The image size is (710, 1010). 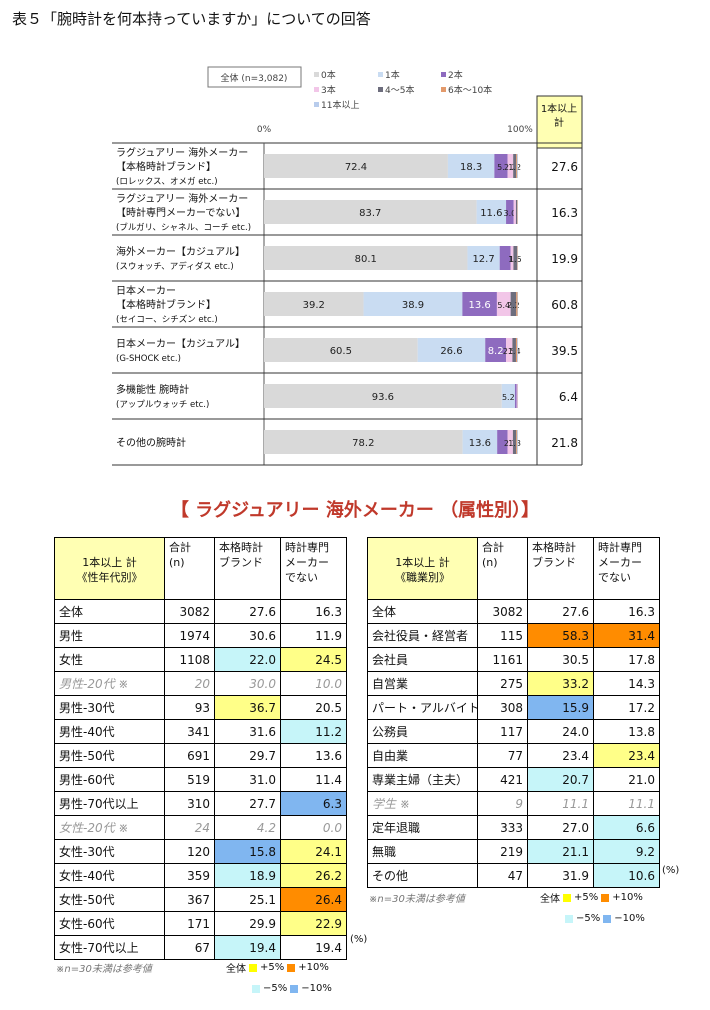 What do you see at coordinates (109, 568) in the screenshot?
I see `table-header-main: 1本以上 計 《性年代別》` at bounding box center [109, 568].